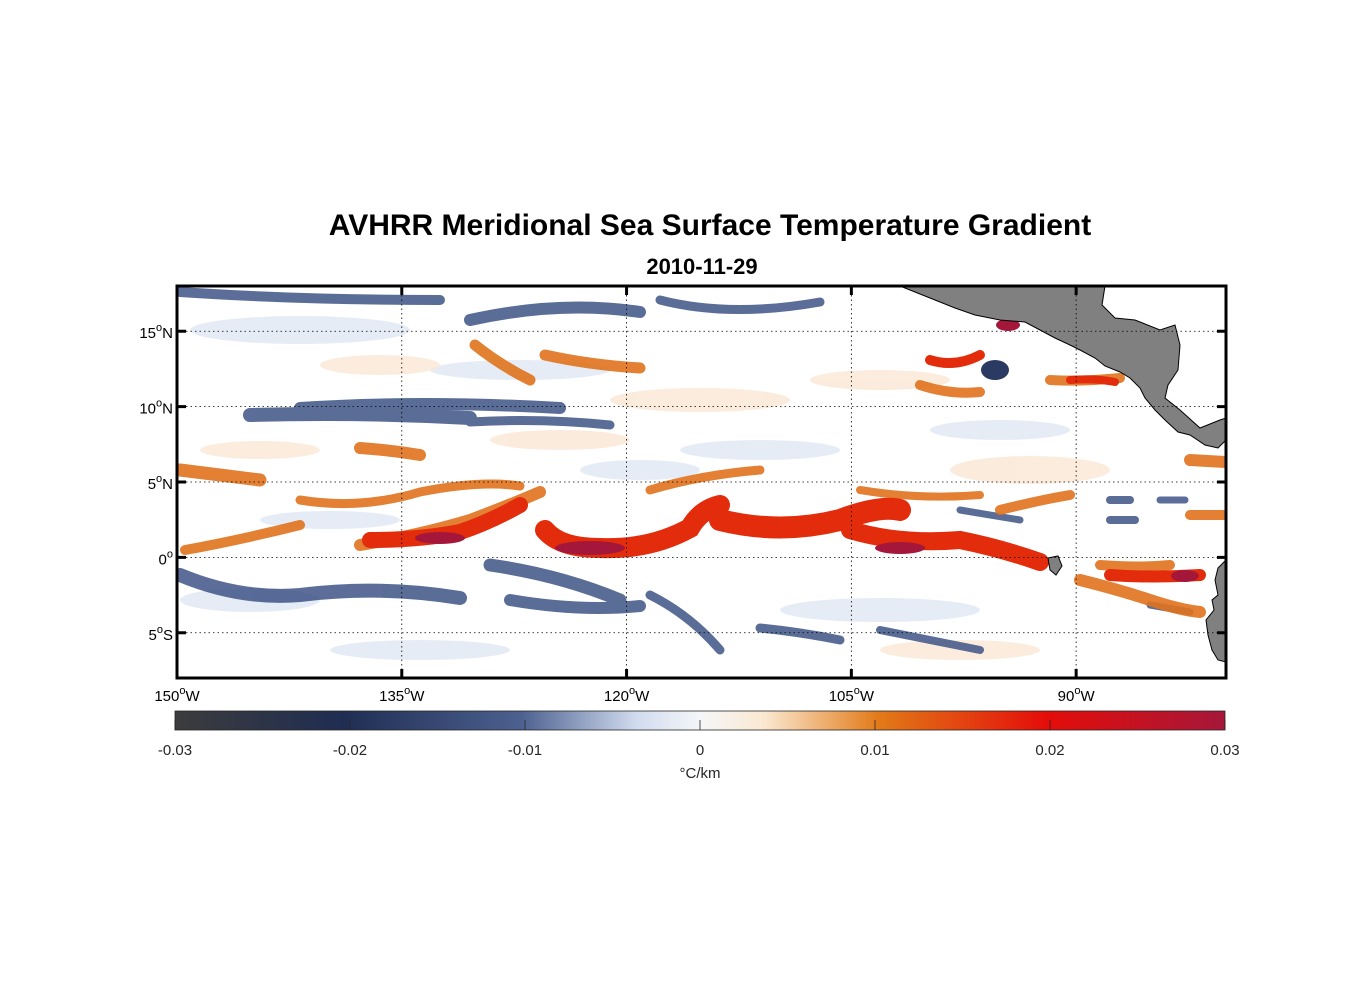  Describe the element at coordinates (627, 695) in the screenshot. I see `longitude-label: 120oW` at that location.